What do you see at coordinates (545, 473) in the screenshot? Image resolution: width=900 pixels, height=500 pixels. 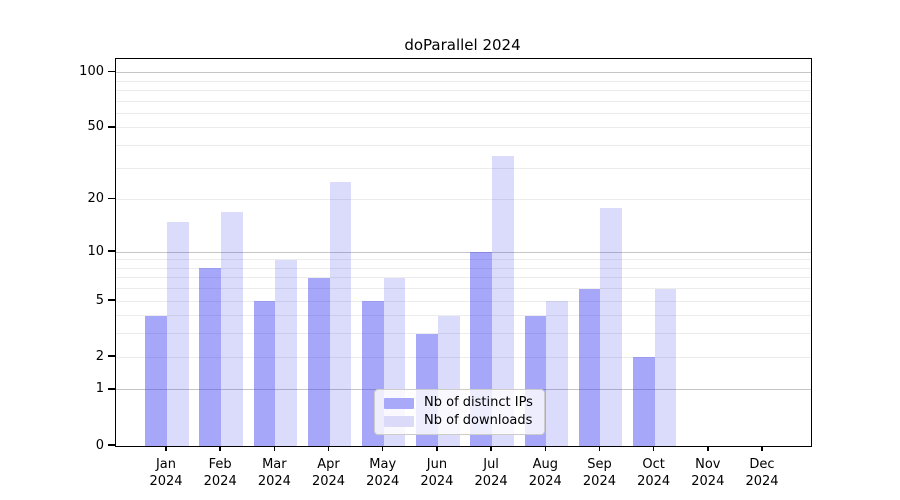 I see `x-tick-label: Aug 2024` at bounding box center [545, 473].